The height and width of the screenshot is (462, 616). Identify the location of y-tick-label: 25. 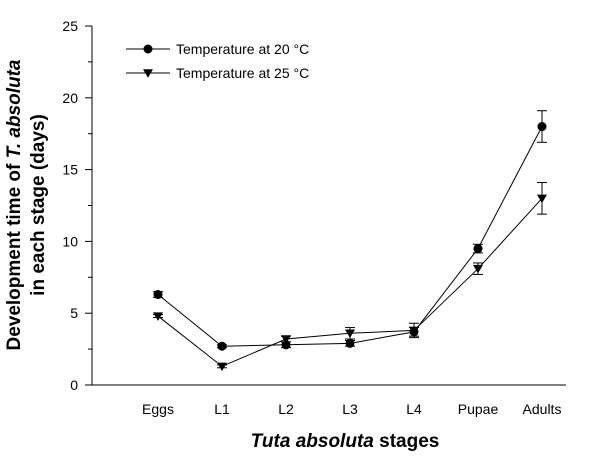
(70, 26).